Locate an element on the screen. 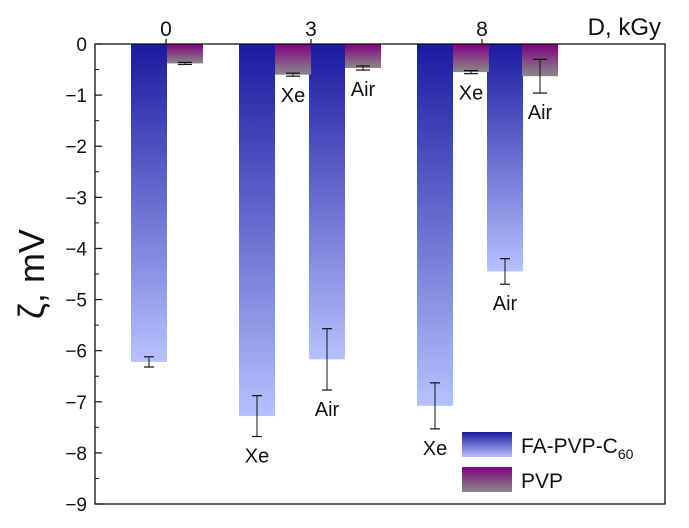 This screenshot has width=689, height=528. legend-label-fa-pvp-c60: FA-PVP-C60 is located at coordinates (577, 448).